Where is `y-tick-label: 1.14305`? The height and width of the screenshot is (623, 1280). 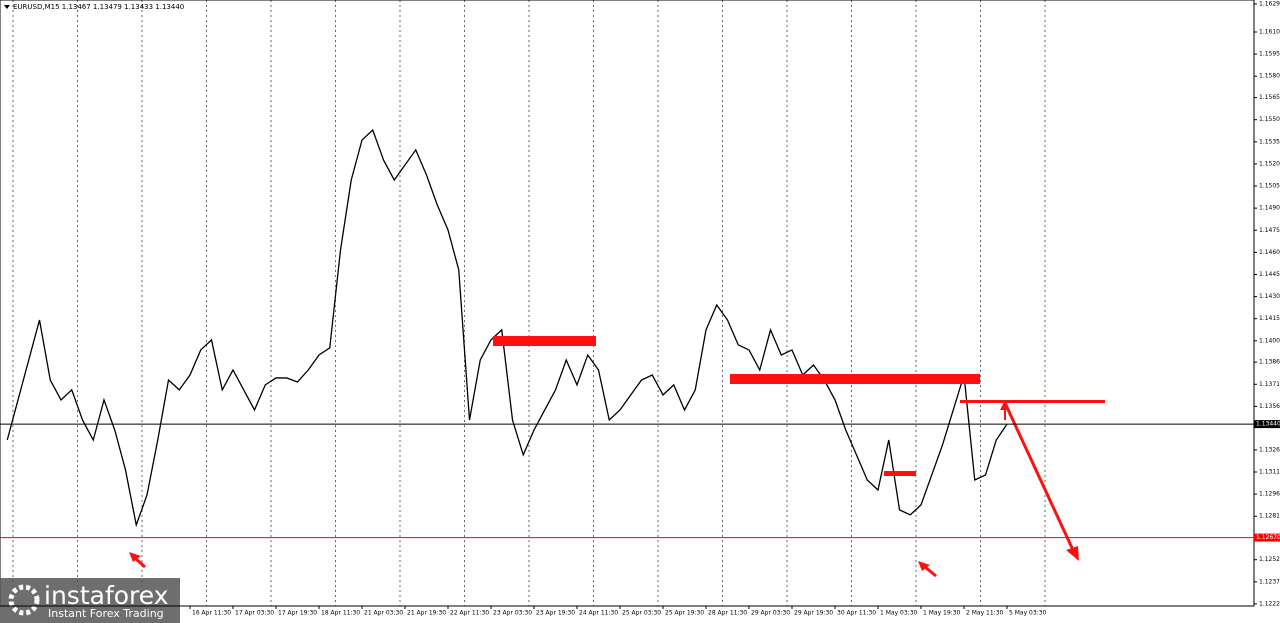
y-tick-label: 1.14305 is located at coordinates (1269, 296).